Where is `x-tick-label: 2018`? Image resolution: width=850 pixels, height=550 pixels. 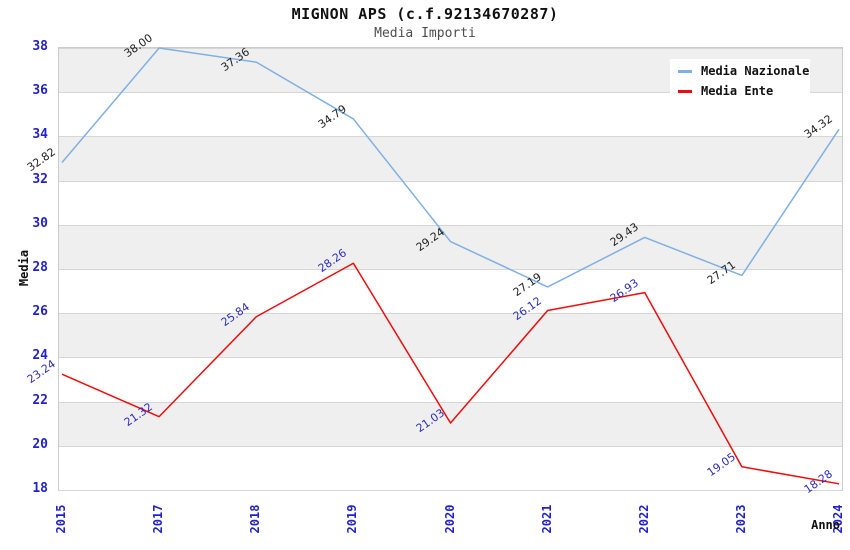
x-tick-label: 2018 is located at coordinates (255, 519).